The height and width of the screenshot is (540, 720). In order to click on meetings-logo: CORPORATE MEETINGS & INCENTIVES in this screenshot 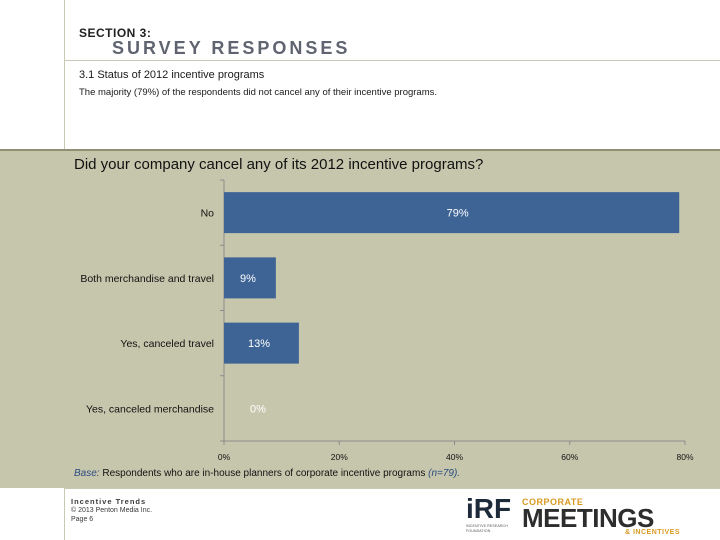, I will do `click(603, 517)`.